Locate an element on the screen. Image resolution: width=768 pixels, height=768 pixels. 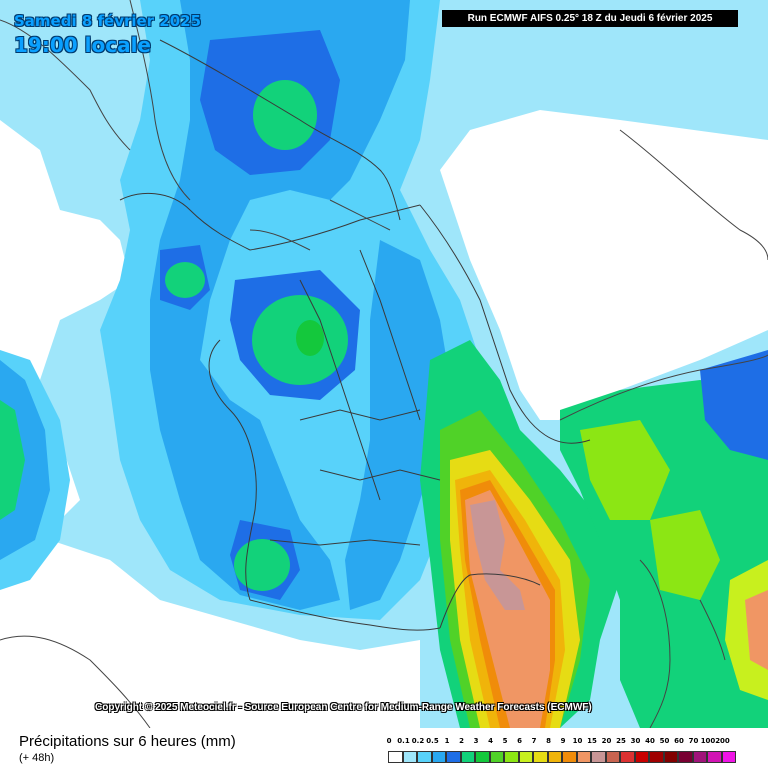
forecast-date: Samedi 8 février 2025 is located at coordinates (108, 21).